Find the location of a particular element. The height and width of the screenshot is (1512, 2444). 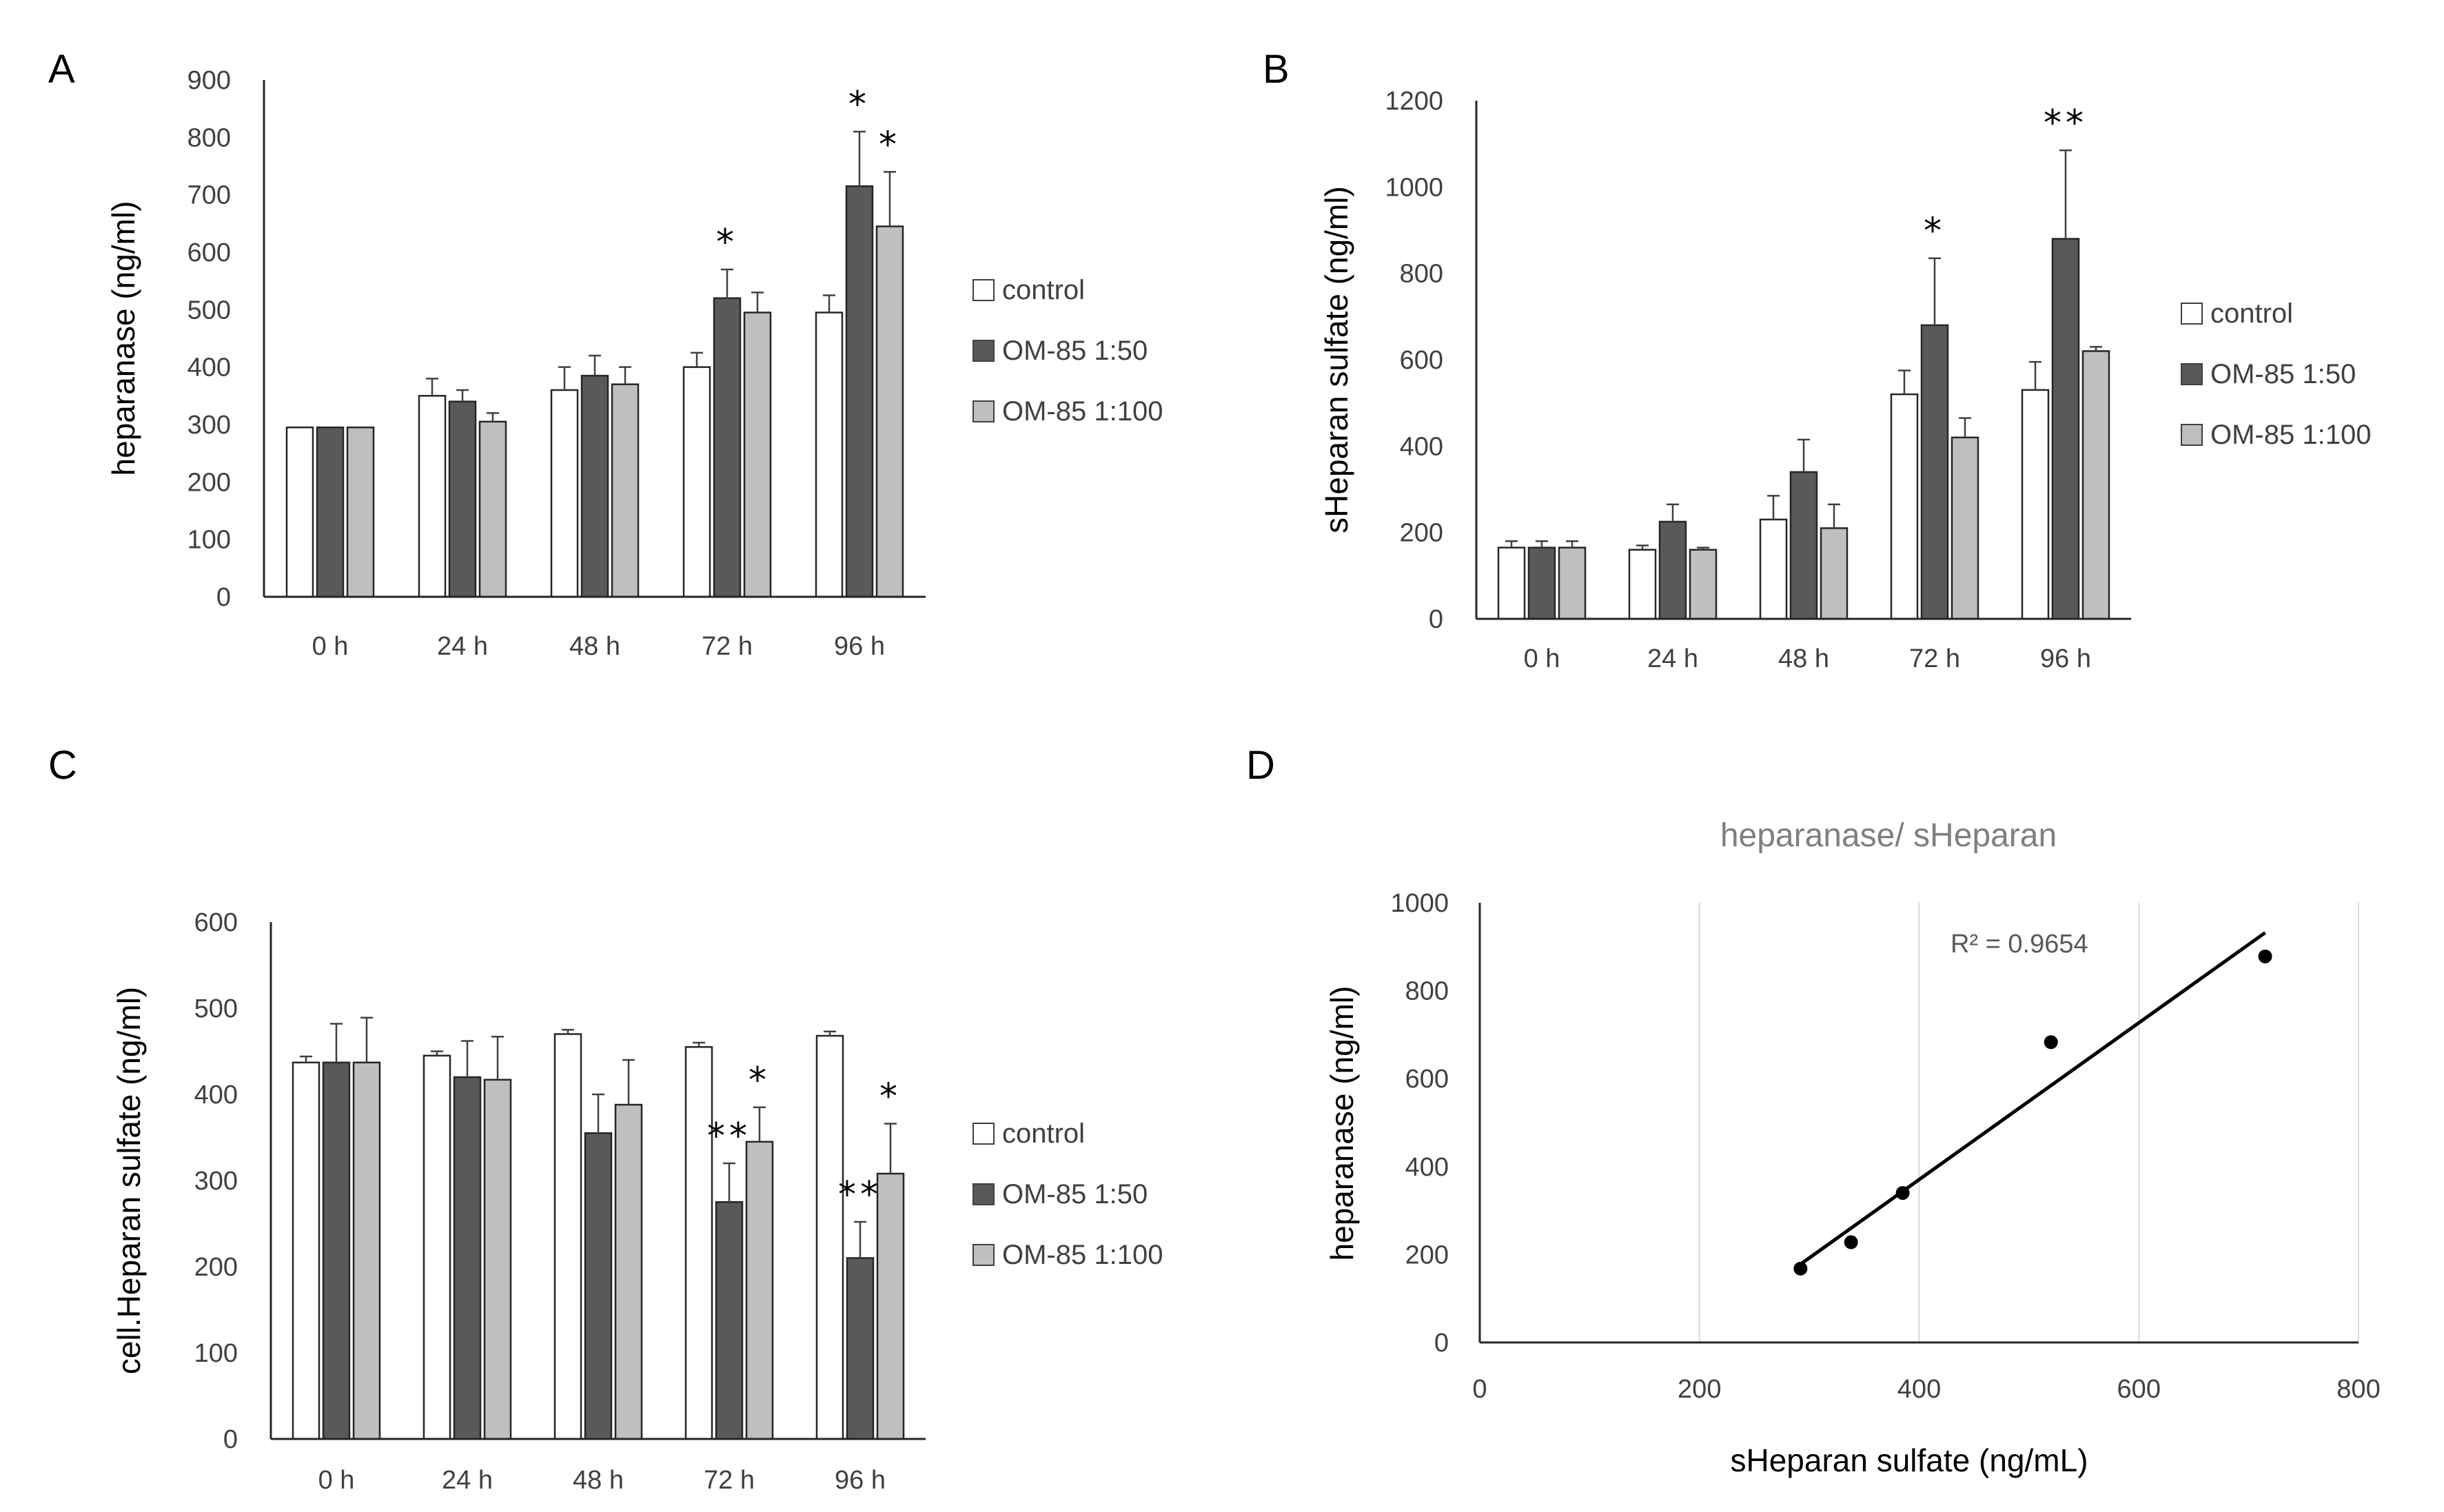

panel-label-c: C is located at coordinates (63, 766).